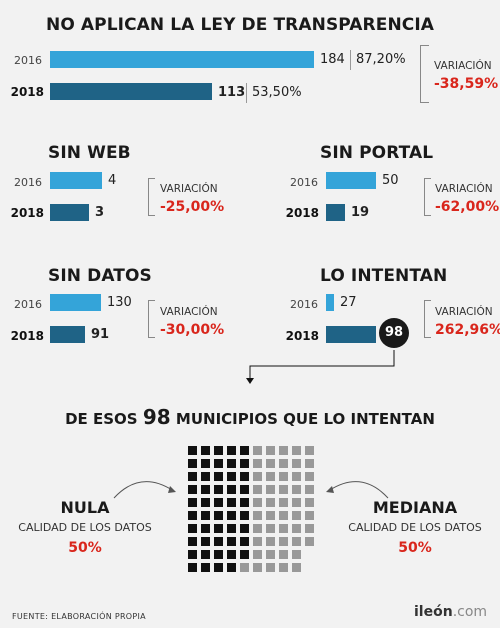  Describe the element at coordinates (100, 334) in the screenshot. I see `value-label-2018: 91` at that location.